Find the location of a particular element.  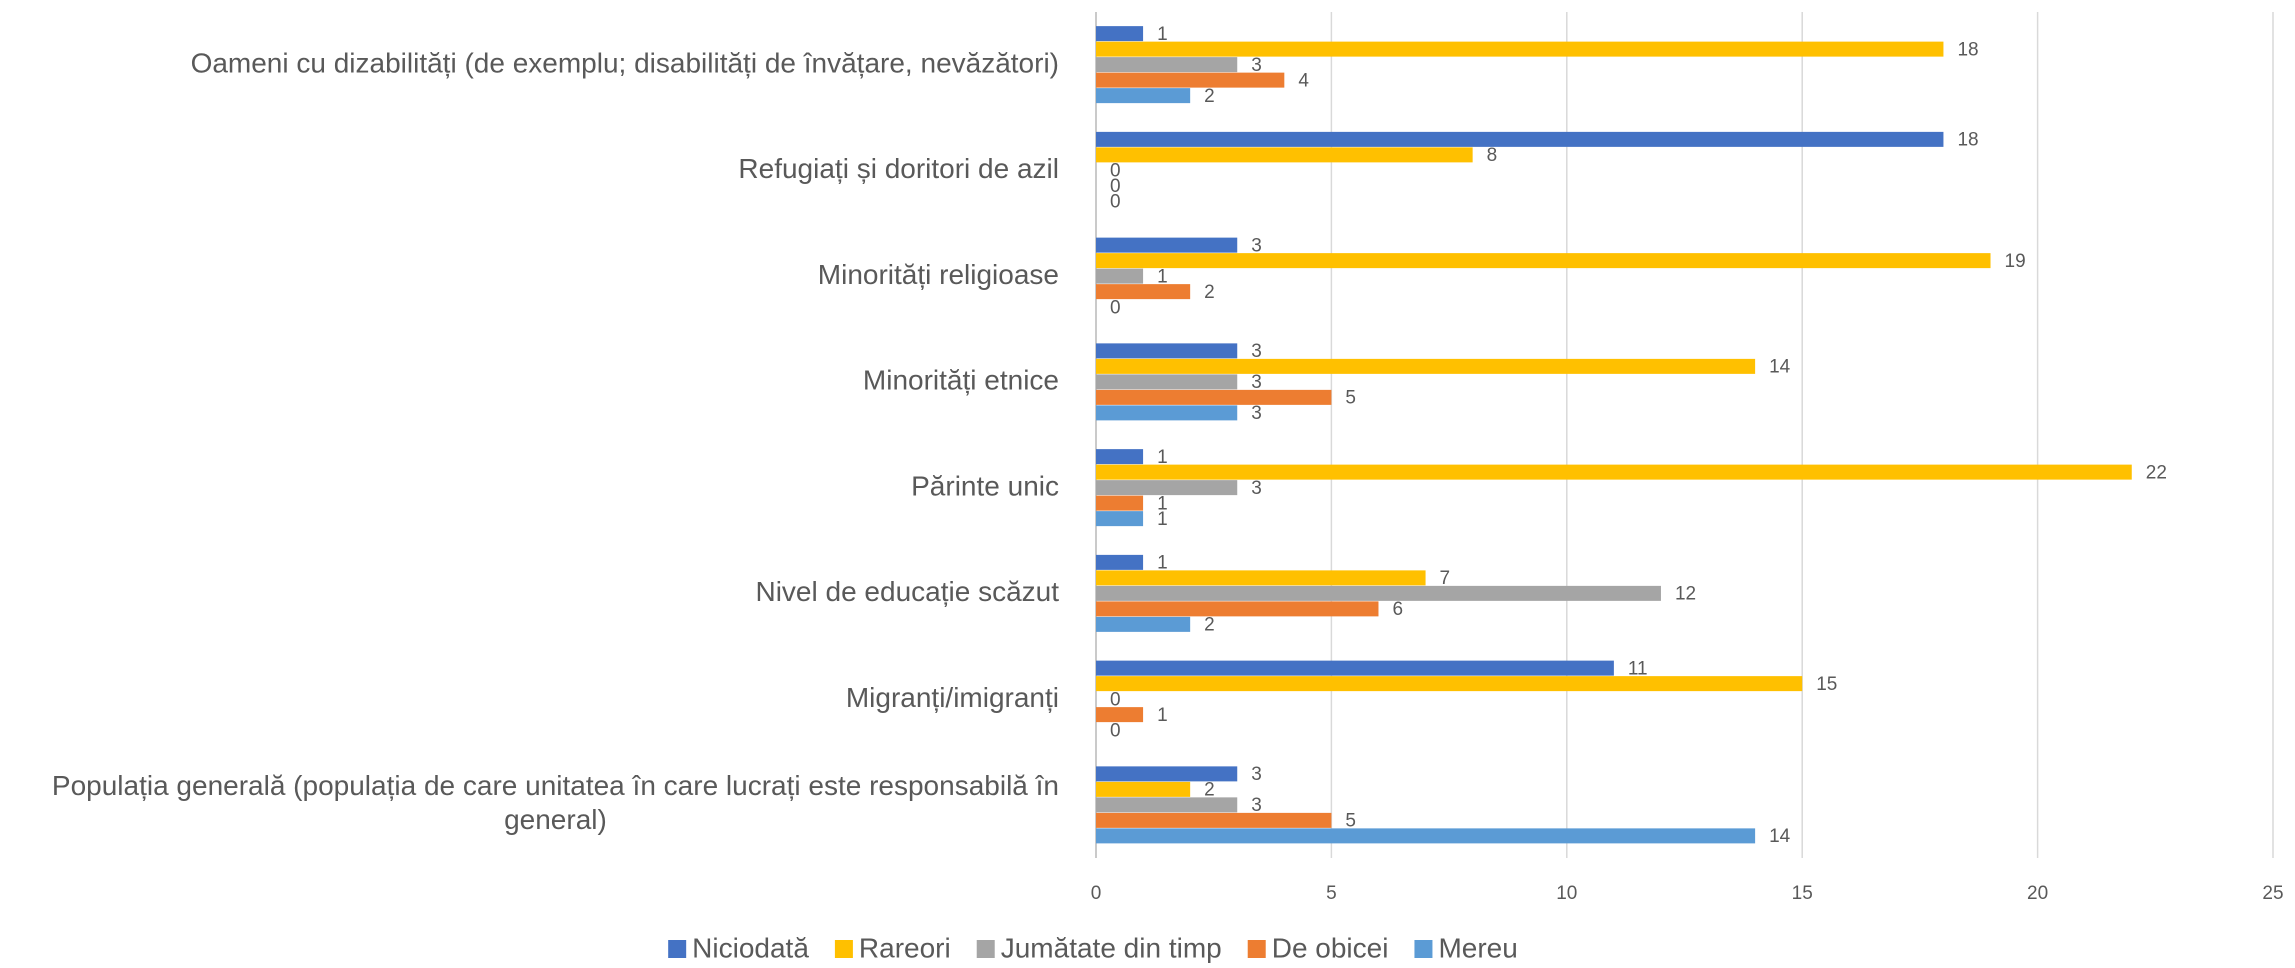

value-label: 12 is located at coordinates (1685, 594).